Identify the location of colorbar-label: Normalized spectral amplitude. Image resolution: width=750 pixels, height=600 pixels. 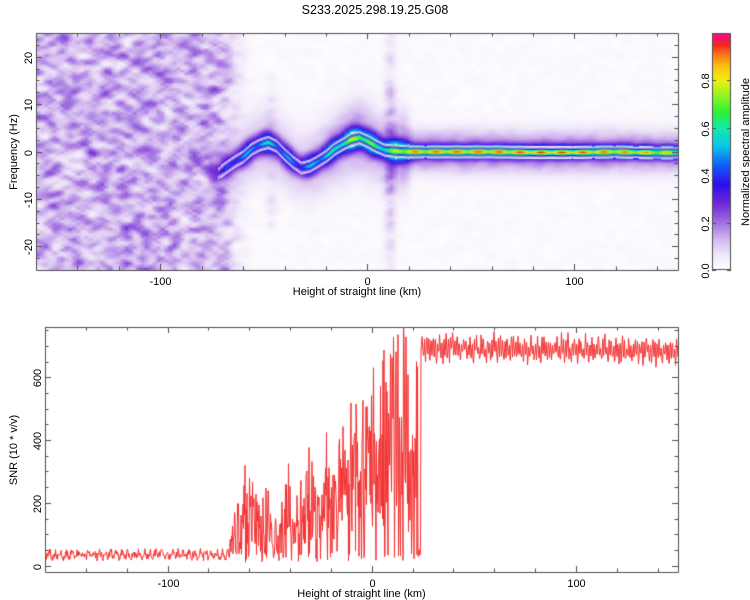
(745, 151).